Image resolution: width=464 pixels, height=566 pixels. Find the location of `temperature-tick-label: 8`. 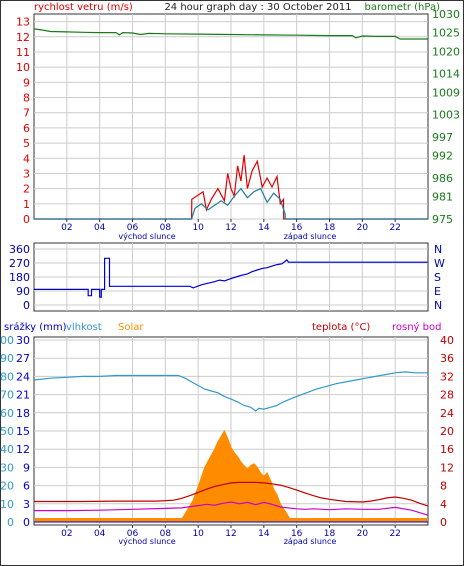

temperature-tick-label: 8 is located at coordinates (443, 486).